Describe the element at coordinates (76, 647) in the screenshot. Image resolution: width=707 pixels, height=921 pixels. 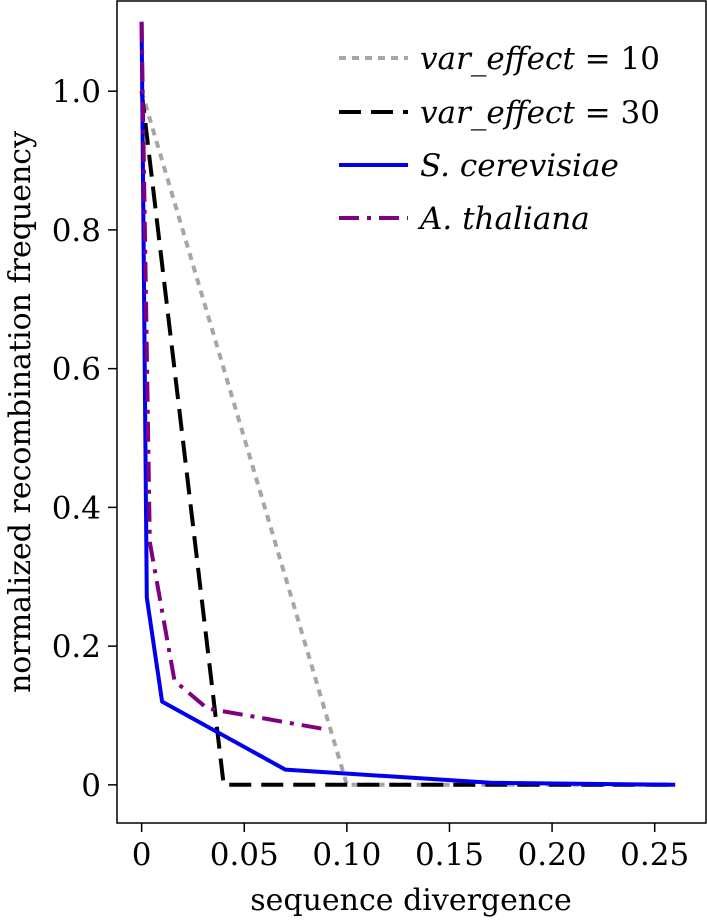
I see `y-tick-label: 0.2` at that location.